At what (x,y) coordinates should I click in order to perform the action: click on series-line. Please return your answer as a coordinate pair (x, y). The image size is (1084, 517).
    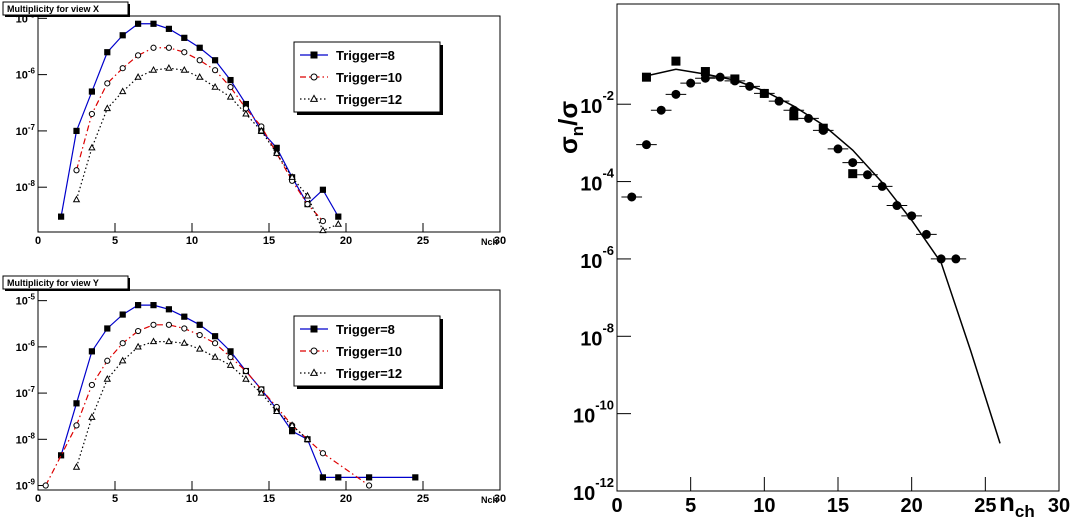
    Looking at the image, I should click on (191, 404).